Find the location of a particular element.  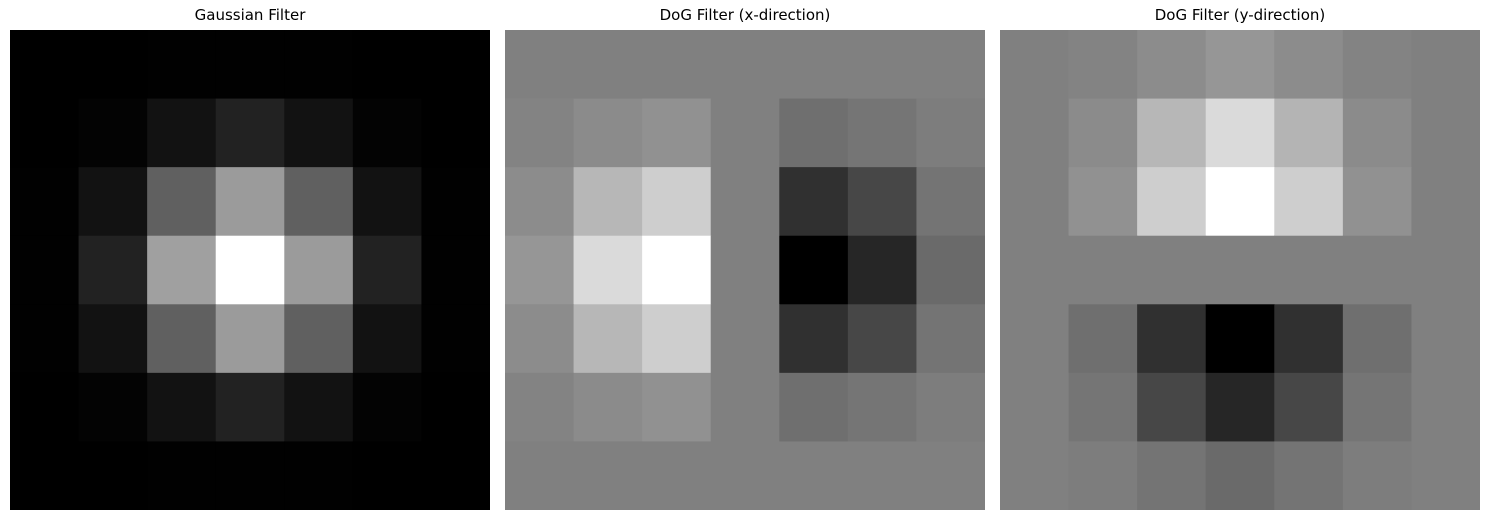

chart-title-dog-x: DoG Filter (x-direction) is located at coordinates (745, 15).